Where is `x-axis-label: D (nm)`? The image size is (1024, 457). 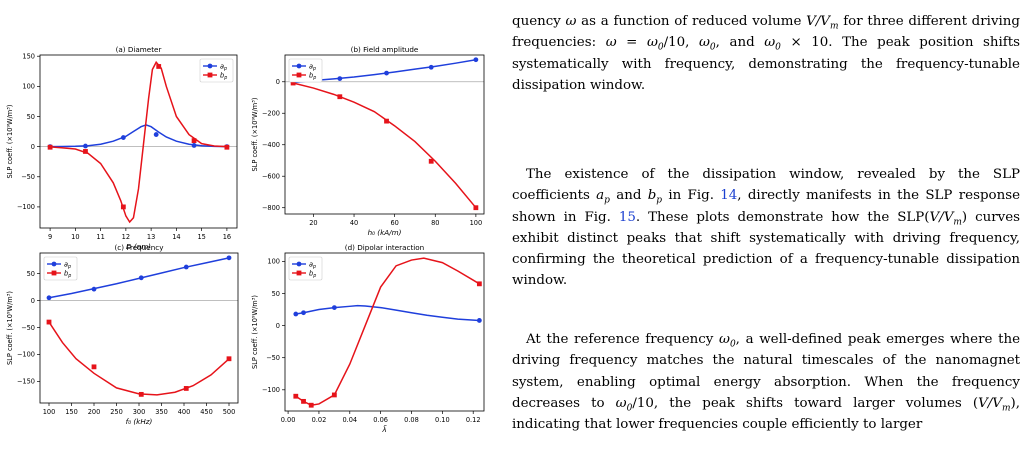
x-axis-label: D (nm) is located at coordinates (138, 246).